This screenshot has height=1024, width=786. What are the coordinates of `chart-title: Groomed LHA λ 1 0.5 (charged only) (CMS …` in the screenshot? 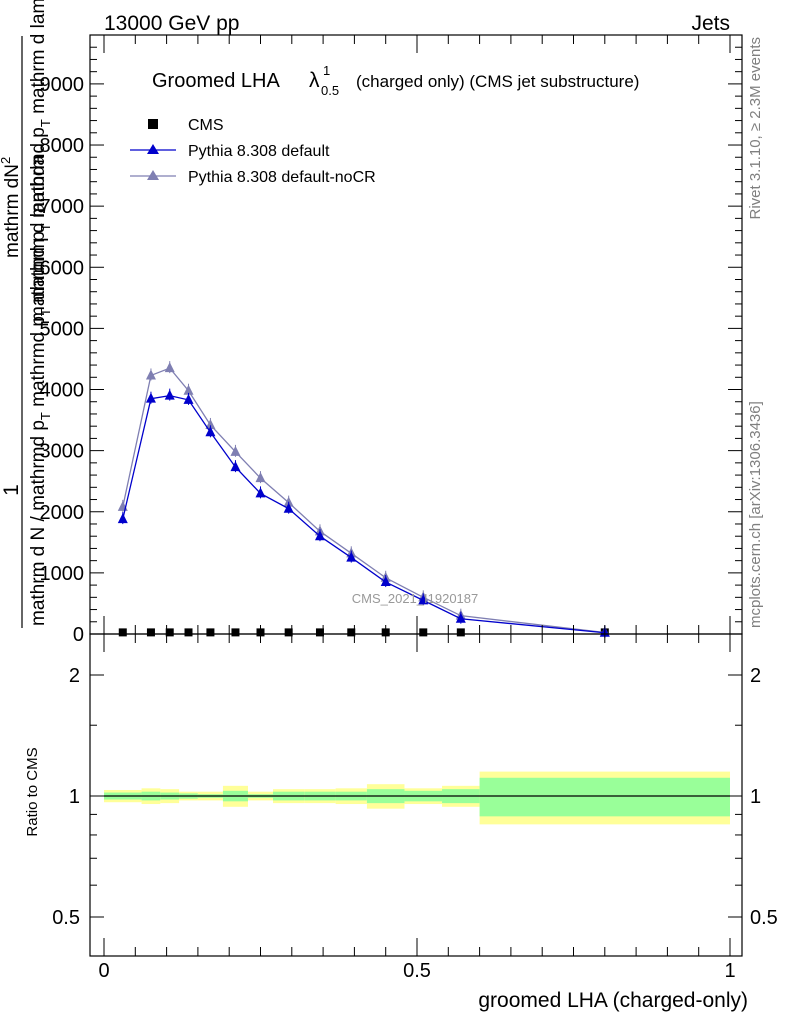 It's located at (395, 80).